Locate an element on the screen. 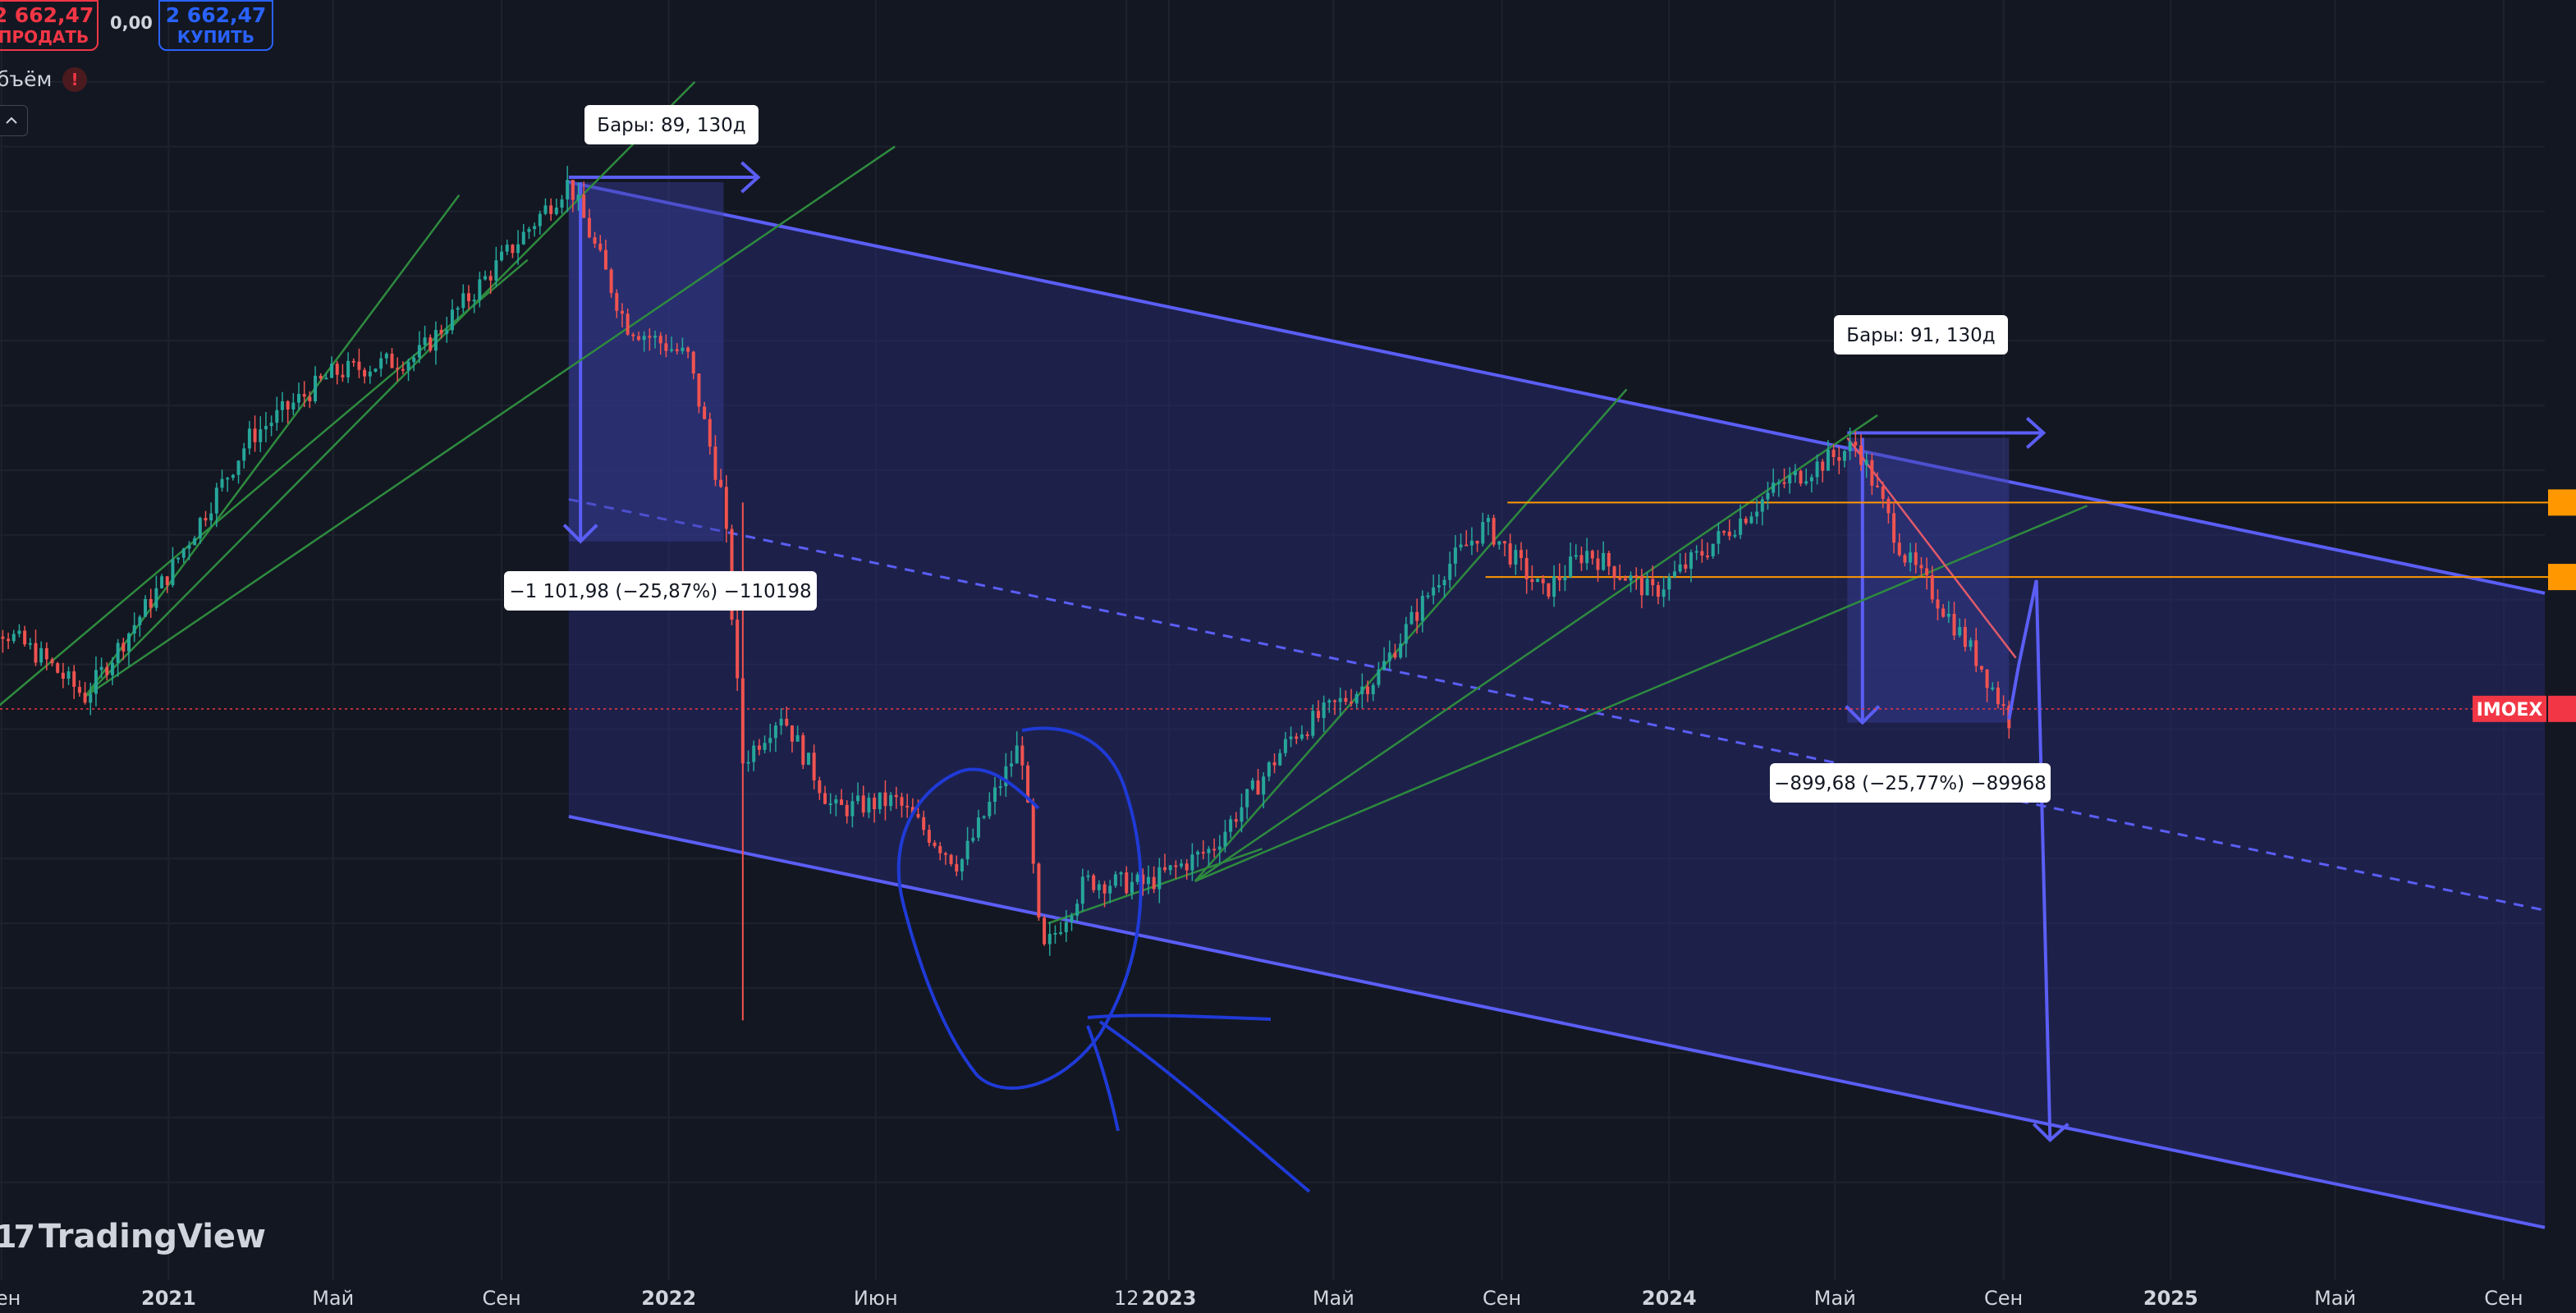 The image size is (2576, 1313). fan-line is located at coordinates (272, 446).